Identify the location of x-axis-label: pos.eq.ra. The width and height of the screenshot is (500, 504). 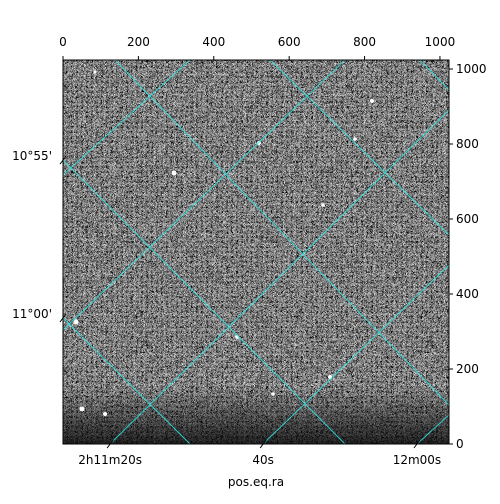
(256, 482).